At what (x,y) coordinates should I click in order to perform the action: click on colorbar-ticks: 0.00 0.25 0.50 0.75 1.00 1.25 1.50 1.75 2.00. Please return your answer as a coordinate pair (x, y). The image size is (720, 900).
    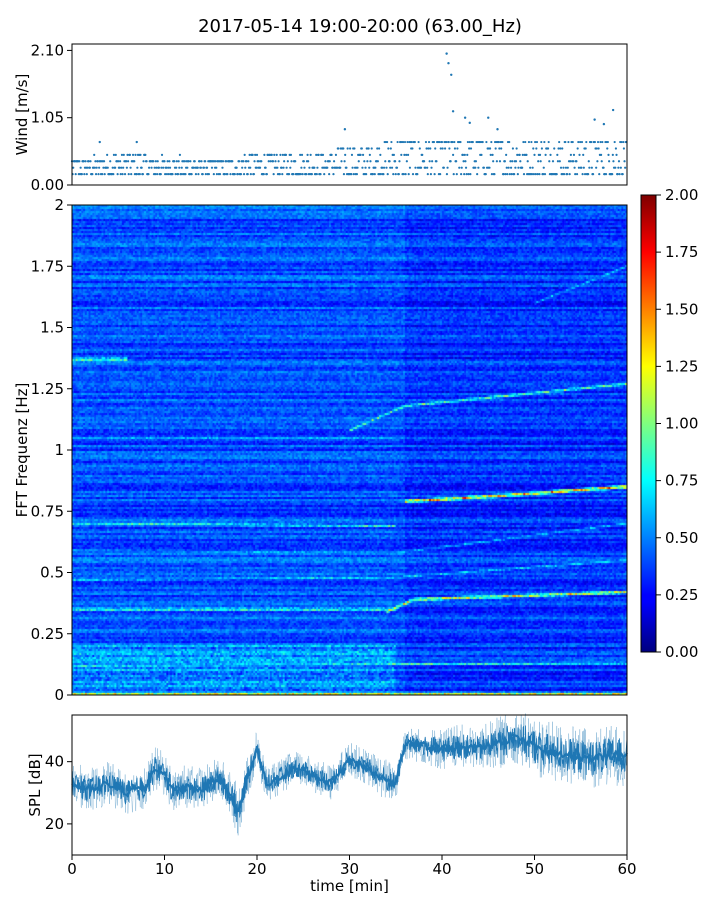
    Looking at the image, I should click on (677, 423).